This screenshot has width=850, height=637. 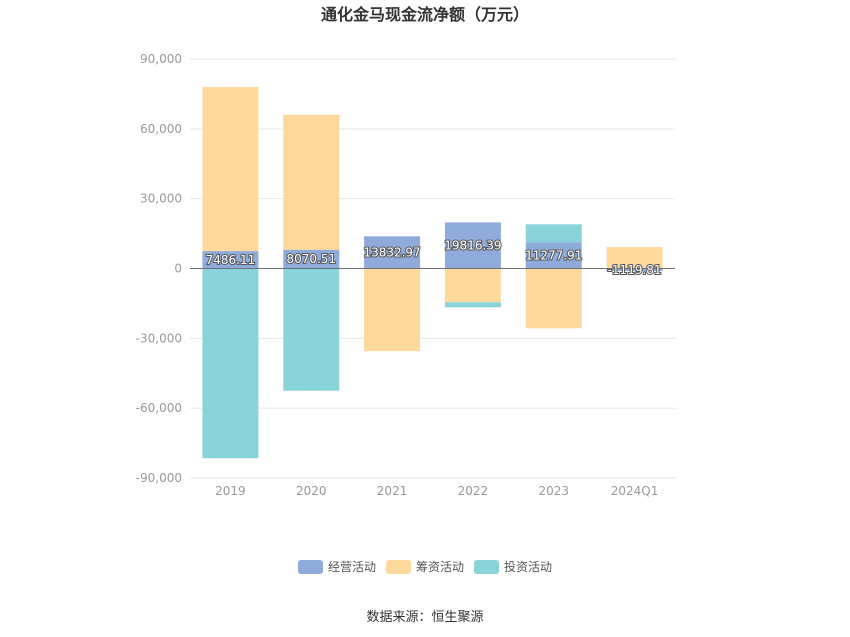 I want to click on y-tick-label: 90,000, so click(x=161, y=59).